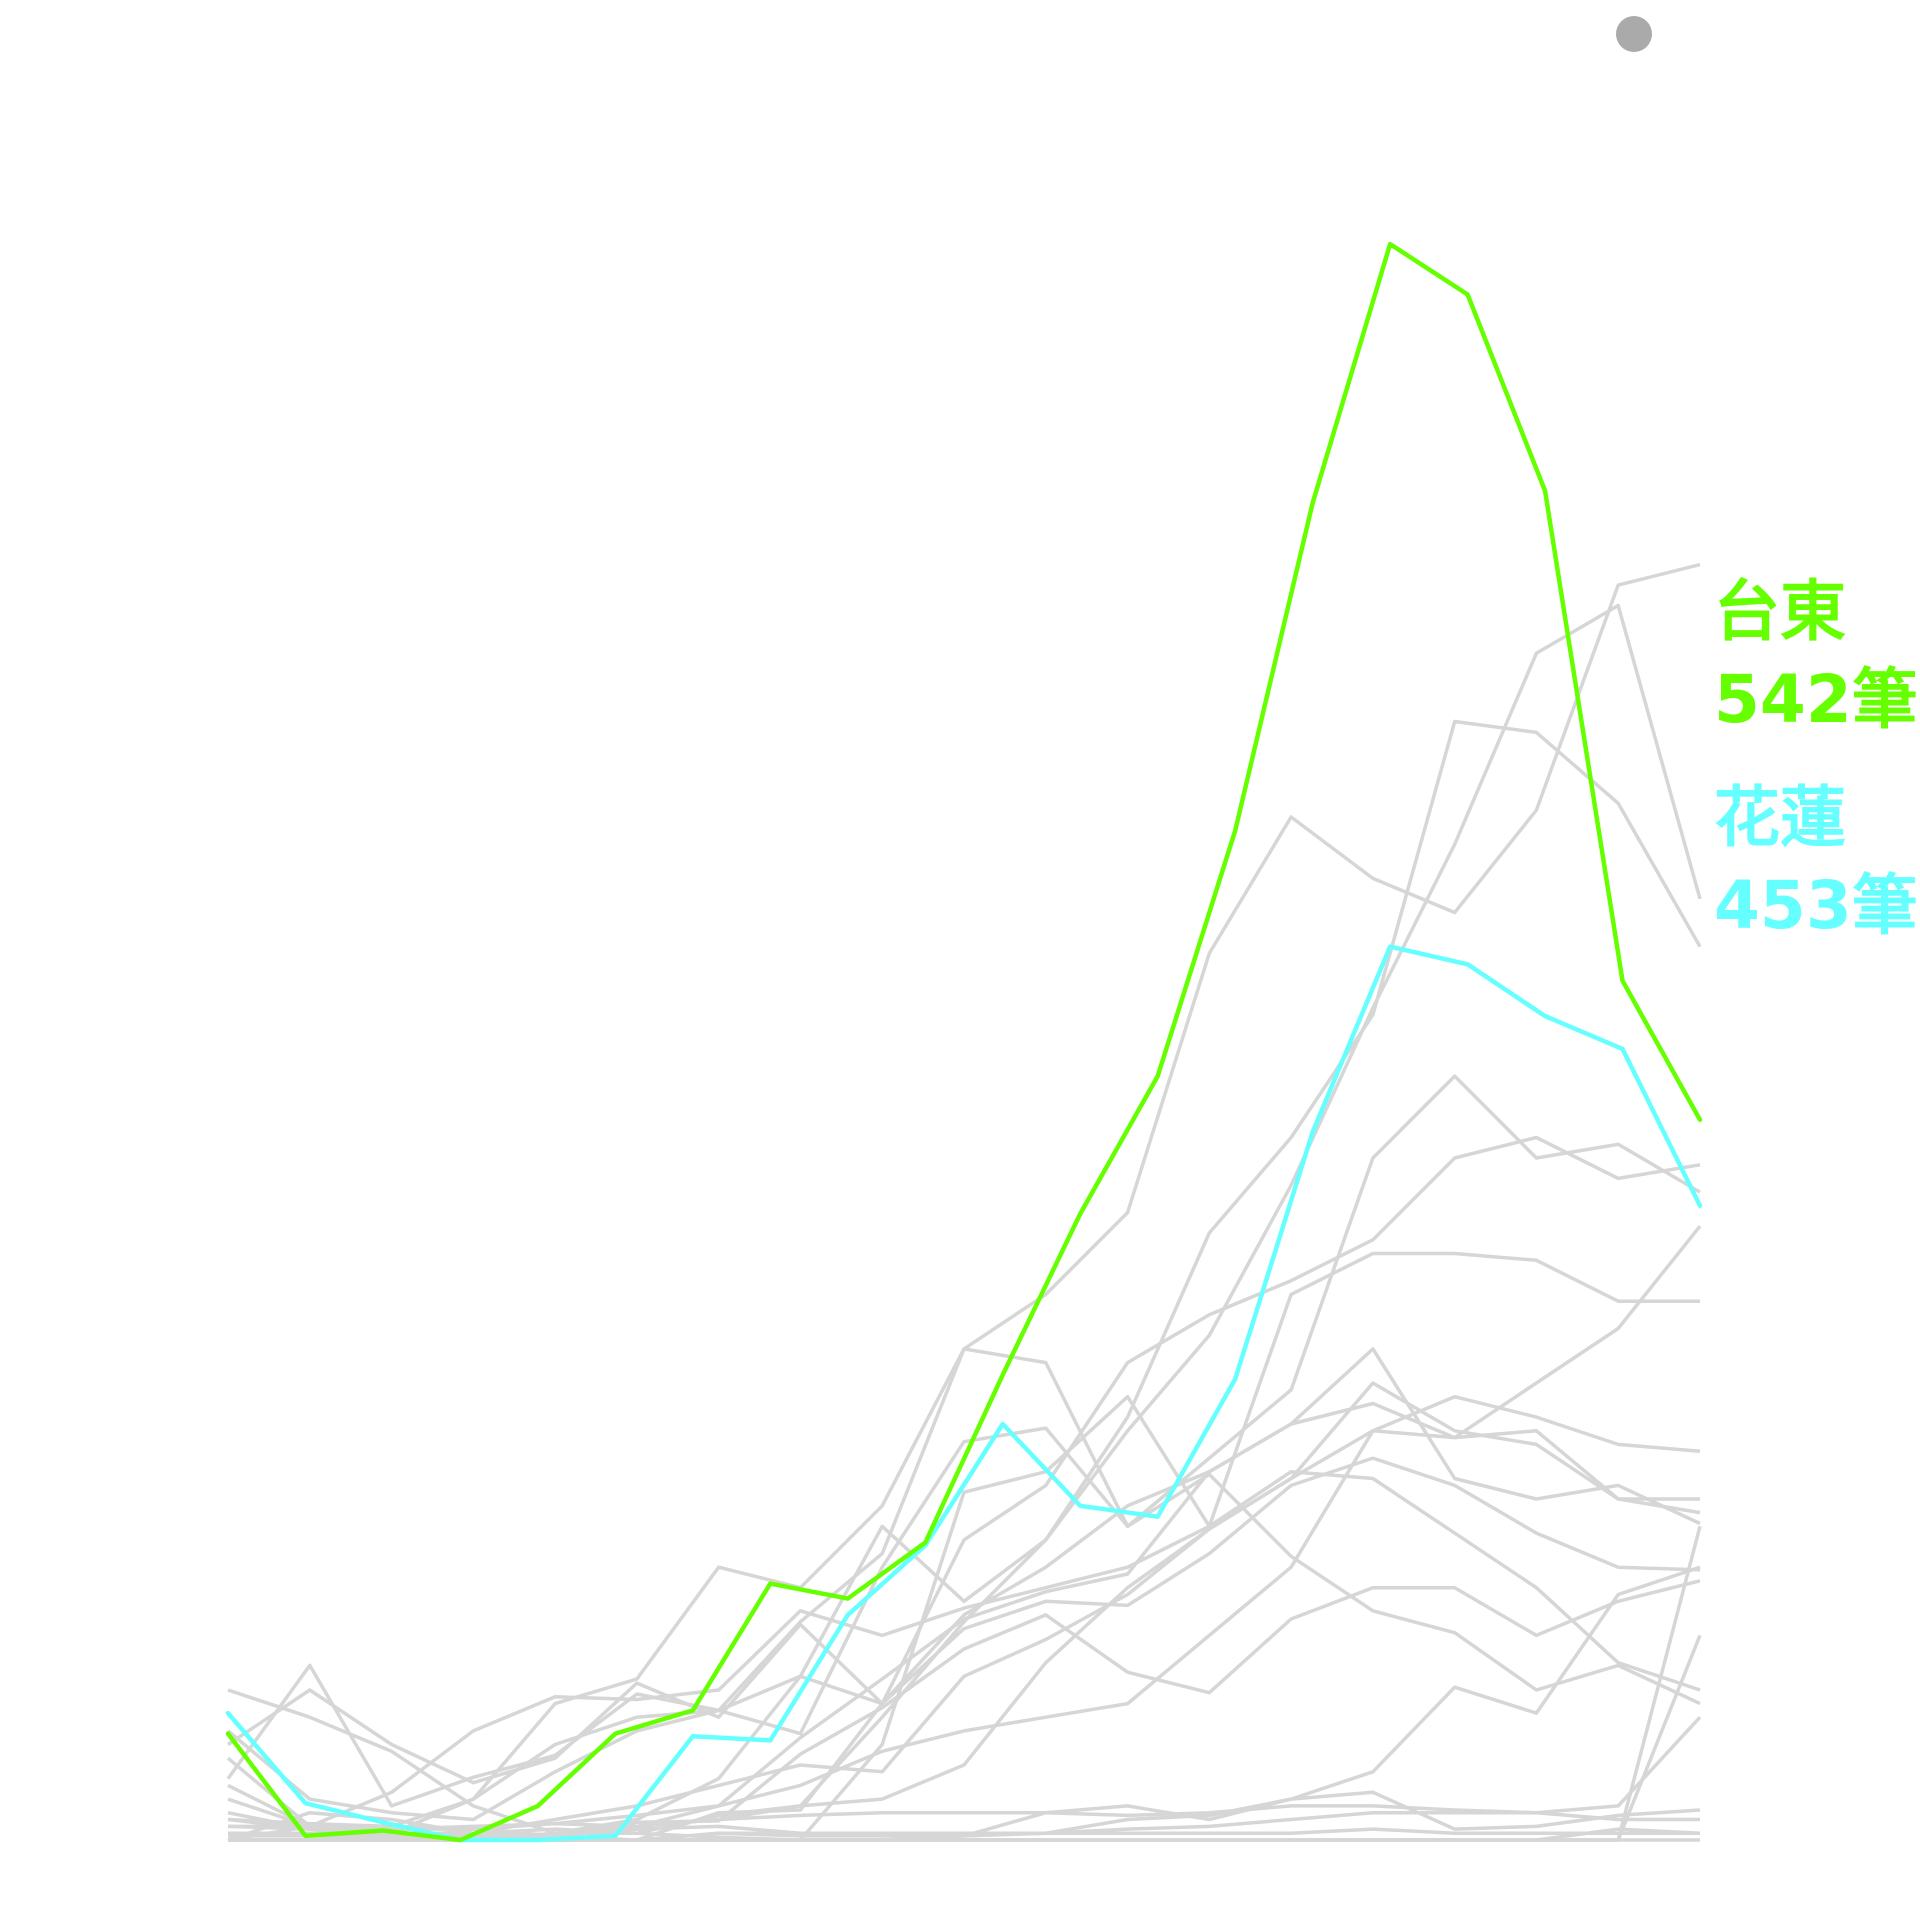 This screenshot has height=1920, width=1920. Describe the element at coordinates (1816, 905) in the screenshot. I see `series-label-hualien-value: 453筆` at that location.